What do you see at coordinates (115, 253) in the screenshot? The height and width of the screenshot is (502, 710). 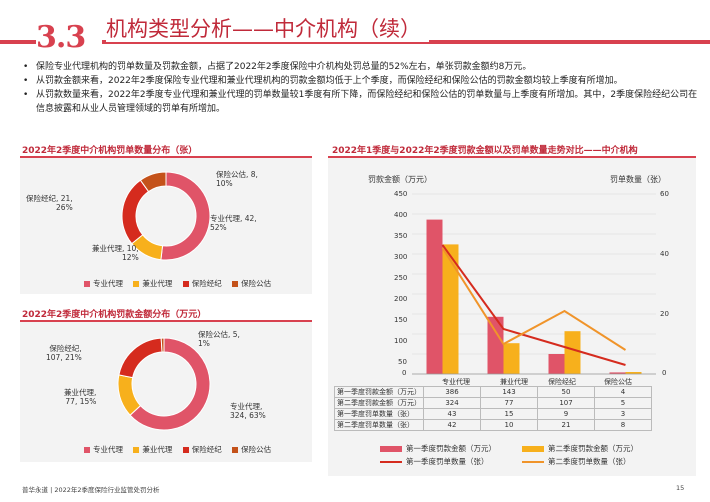 I see `donut1-label-jianye: 兼业代理, 10, 12%` at bounding box center [115, 253].